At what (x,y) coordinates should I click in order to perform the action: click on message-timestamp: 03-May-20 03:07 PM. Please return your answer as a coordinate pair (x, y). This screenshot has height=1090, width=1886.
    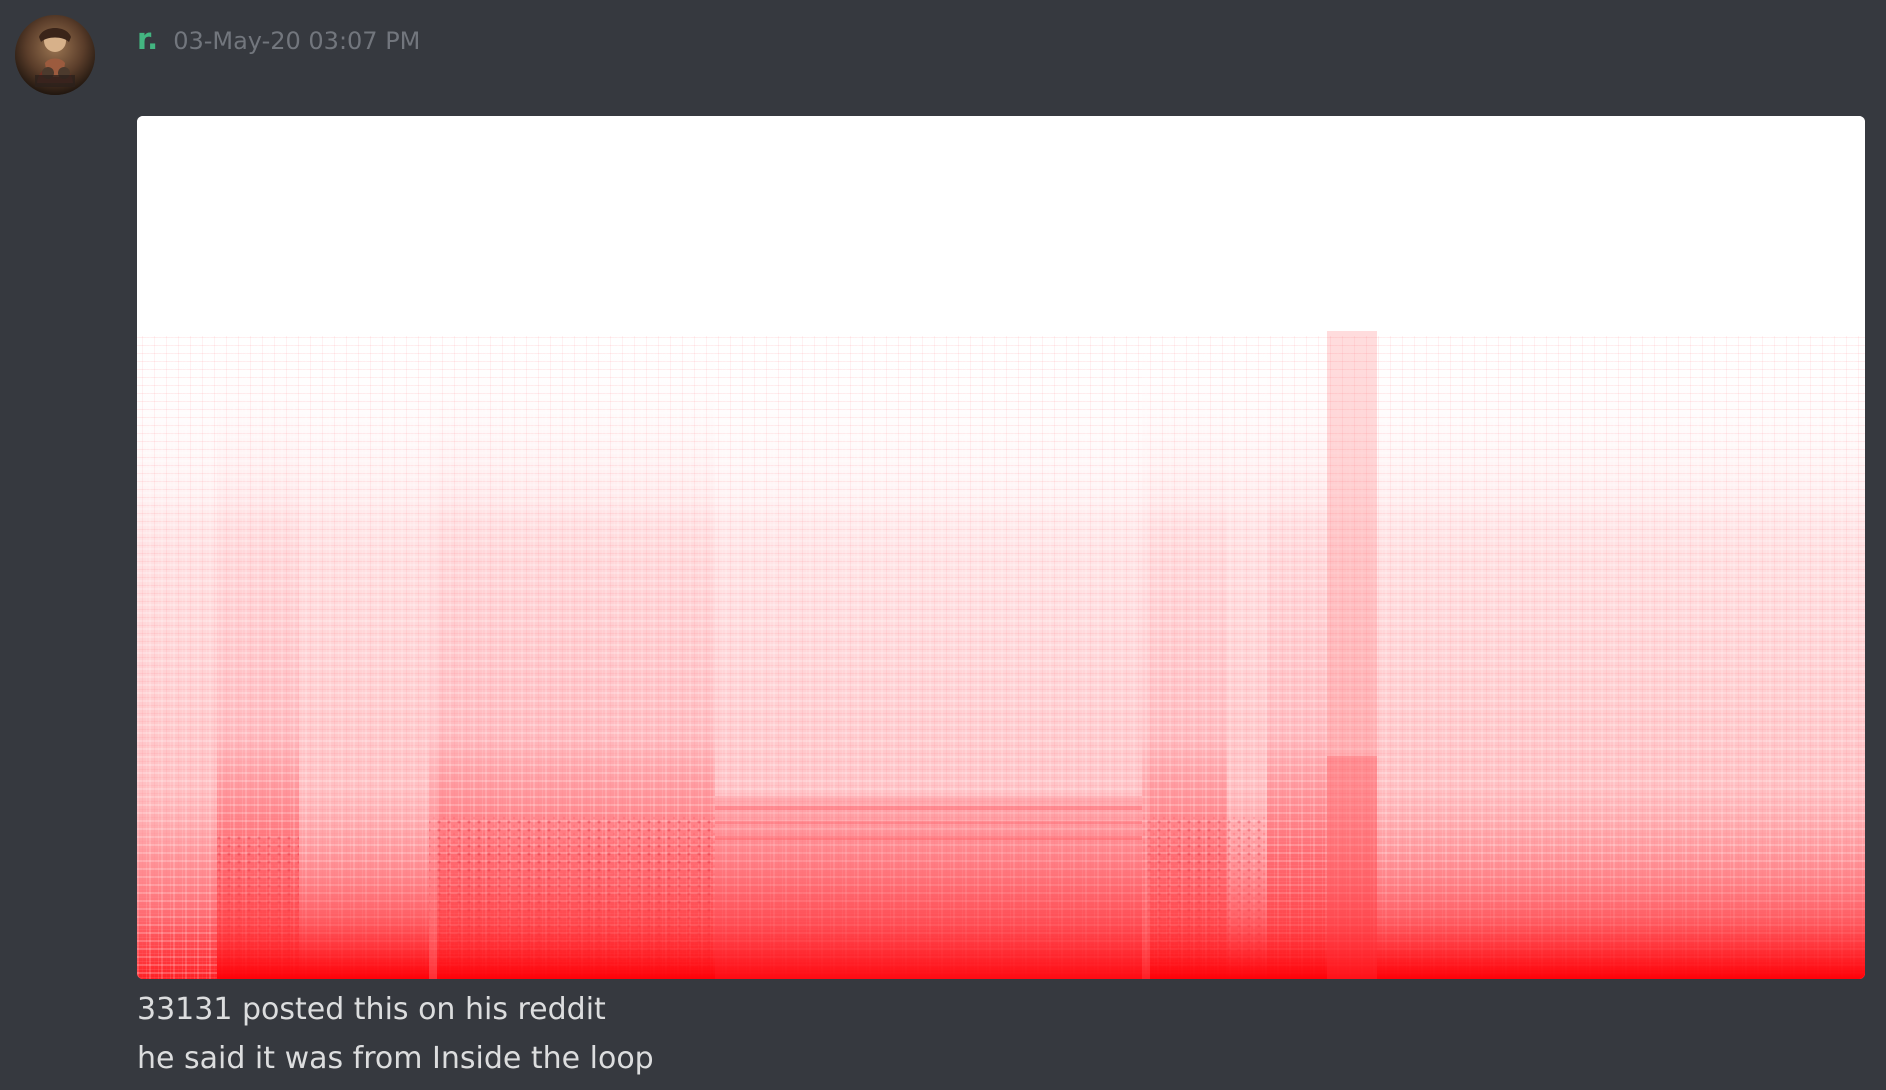
    Looking at the image, I should click on (297, 41).